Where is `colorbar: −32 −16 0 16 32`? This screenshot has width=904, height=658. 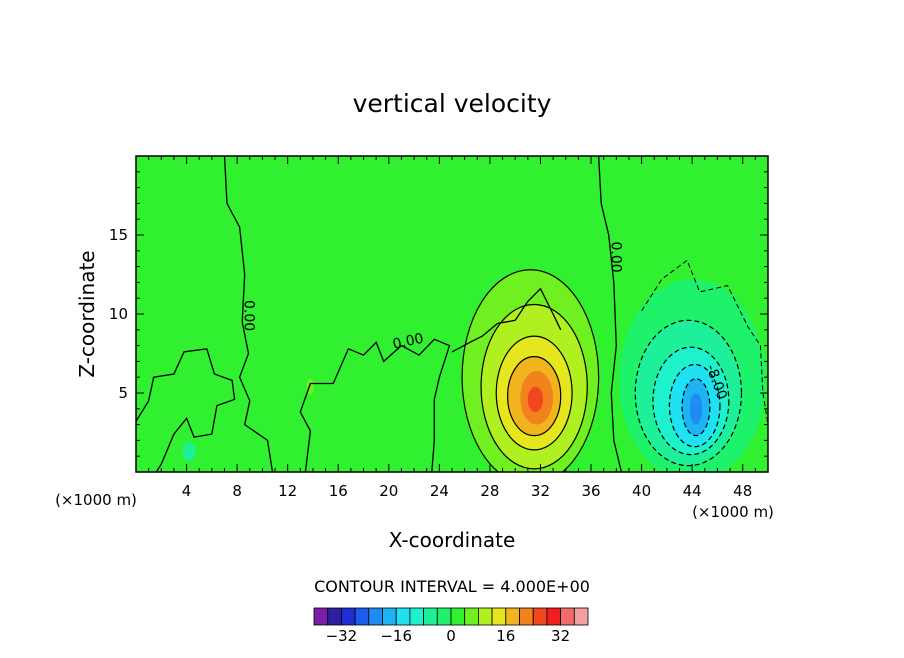 colorbar: −32 −16 0 16 32 is located at coordinates (451, 626).